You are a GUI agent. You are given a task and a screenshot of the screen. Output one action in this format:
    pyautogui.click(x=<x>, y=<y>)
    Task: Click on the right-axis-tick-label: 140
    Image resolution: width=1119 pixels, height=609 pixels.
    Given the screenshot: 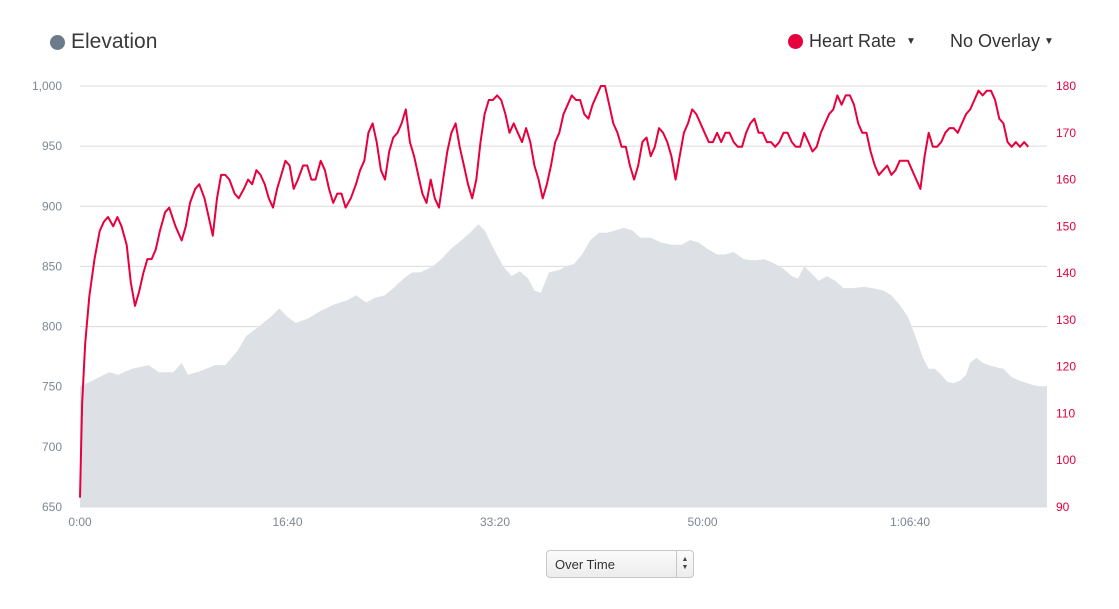 What is the action you would take?
    pyautogui.click(x=1066, y=273)
    